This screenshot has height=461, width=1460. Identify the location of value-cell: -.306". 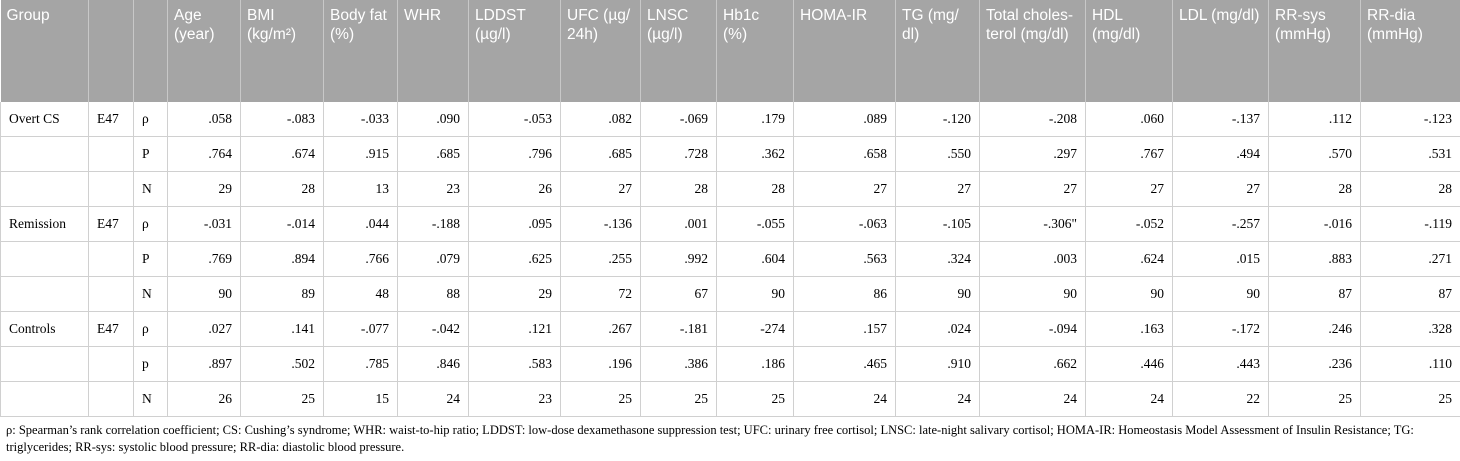
(1032, 224).